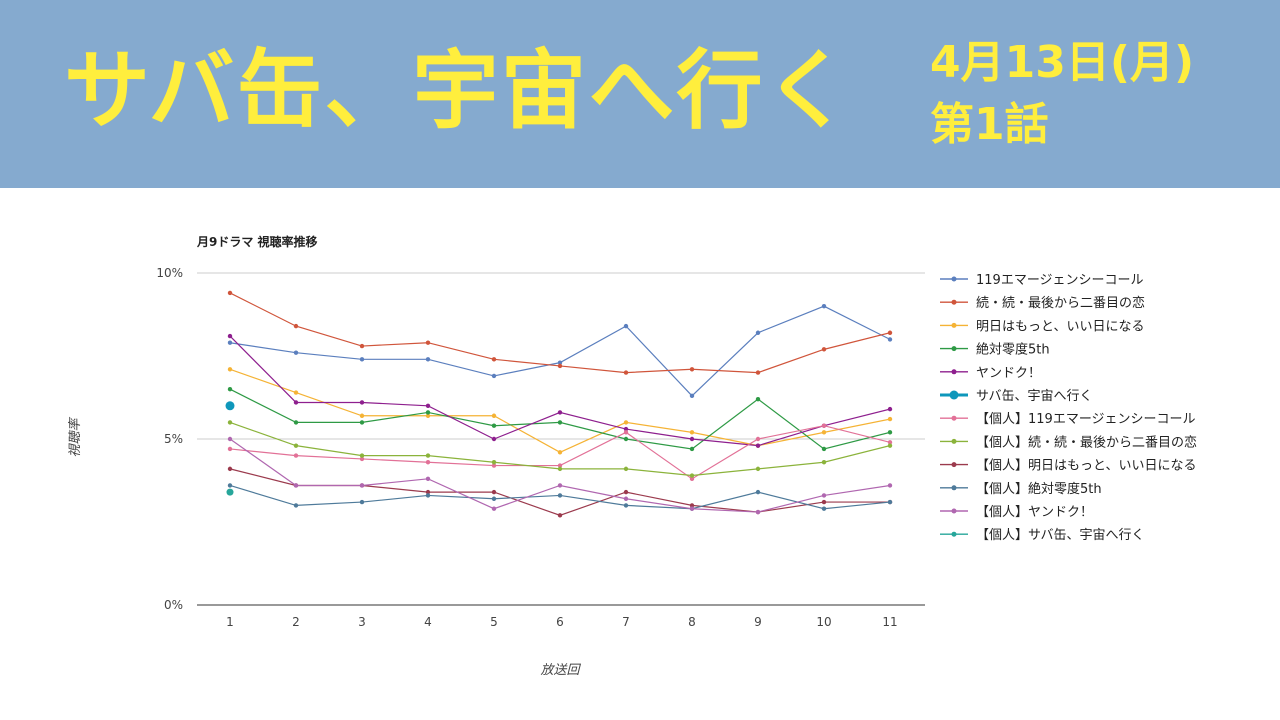  I want to click on episode-number: 第1話, so click(989, 124).